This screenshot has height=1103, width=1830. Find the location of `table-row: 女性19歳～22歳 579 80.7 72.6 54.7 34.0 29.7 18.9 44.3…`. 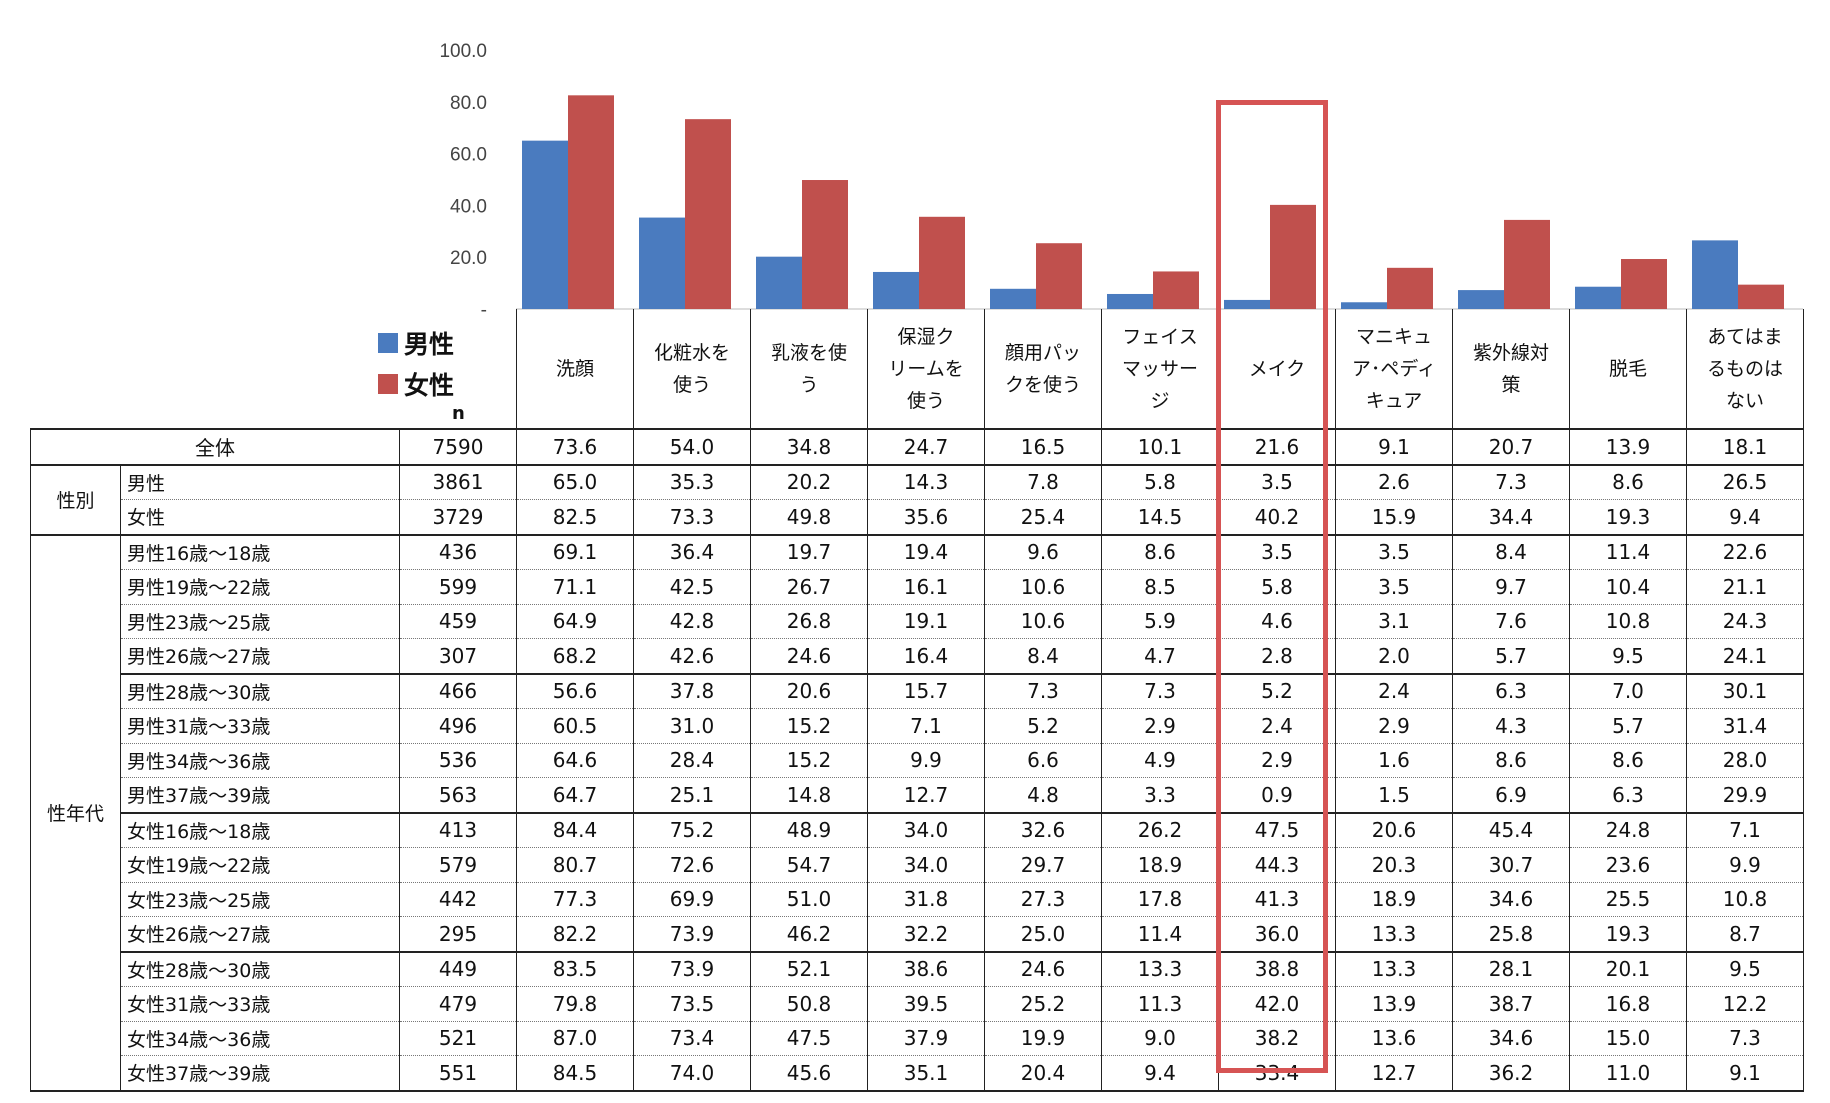

table-row: 女性19歳～22歳 579 80.7 72.6 54.7 34.0 29.7 18.9 44.3… is located at coordinates (917, 864).